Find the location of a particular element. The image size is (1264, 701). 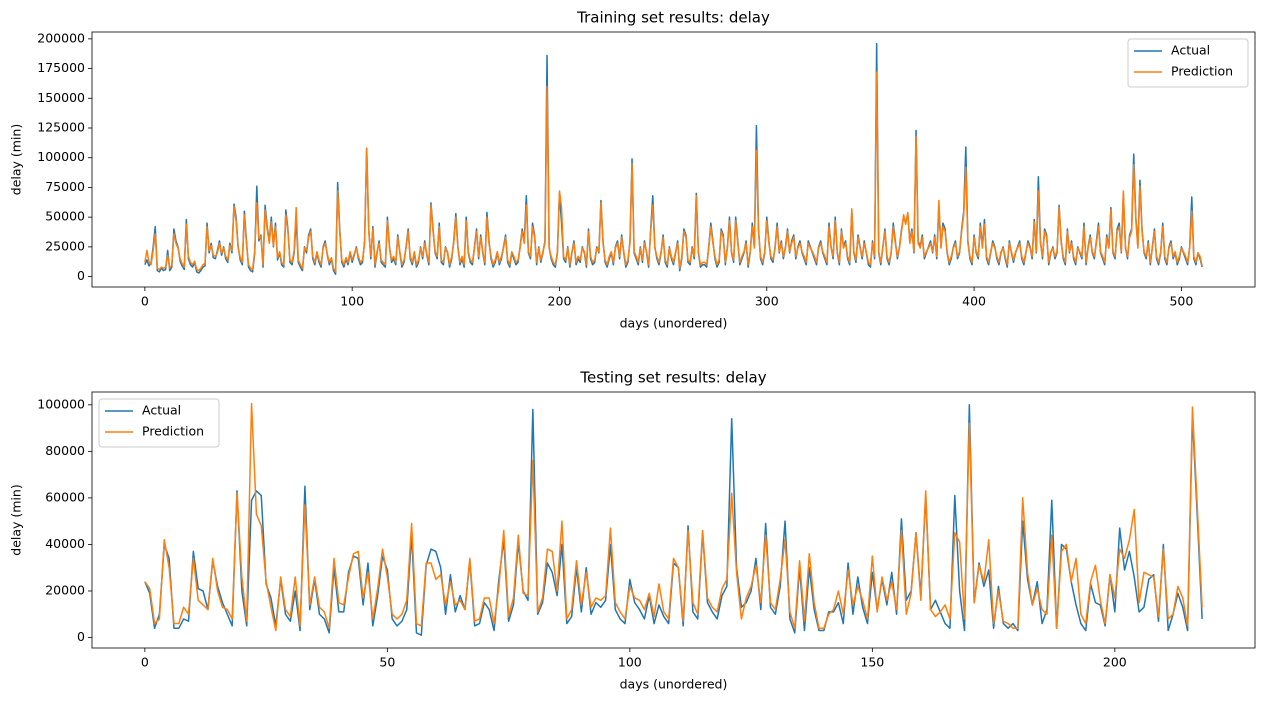

y-tick-label: 60000 is located at coordinates (65, 496).